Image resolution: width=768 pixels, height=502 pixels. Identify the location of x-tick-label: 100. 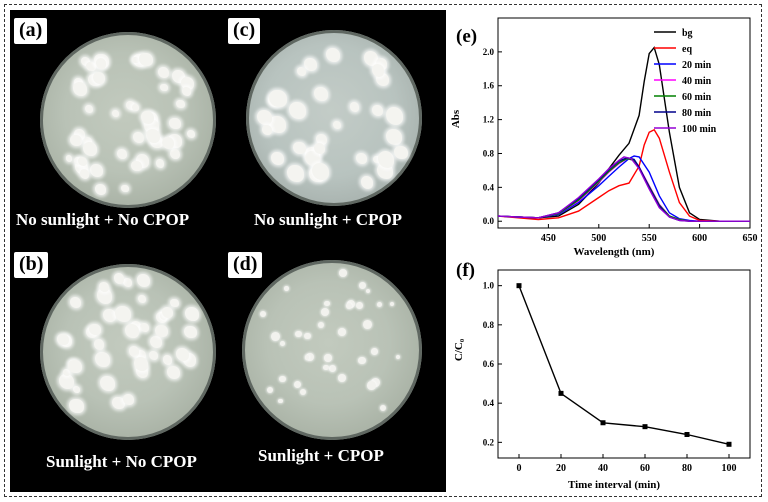
(729, 468).